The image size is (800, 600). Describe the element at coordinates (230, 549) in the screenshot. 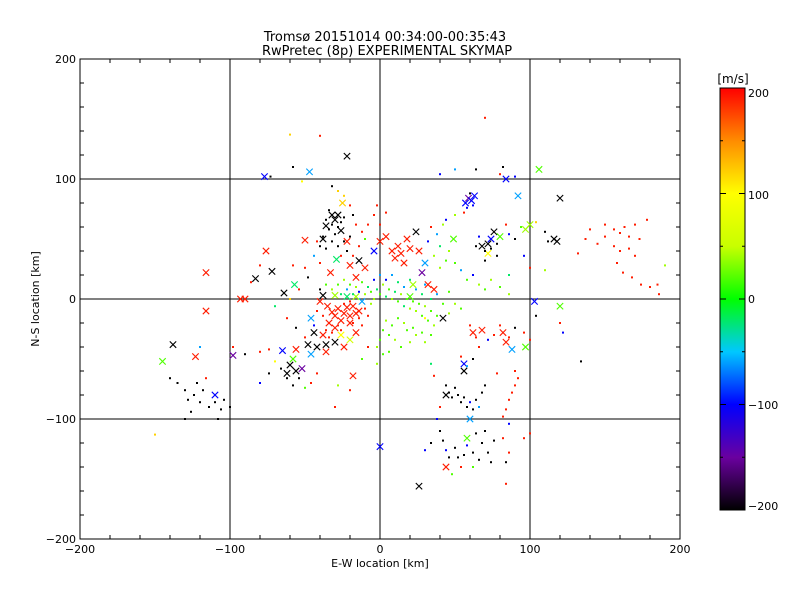

I see `x-tick-label: −100` at that location.